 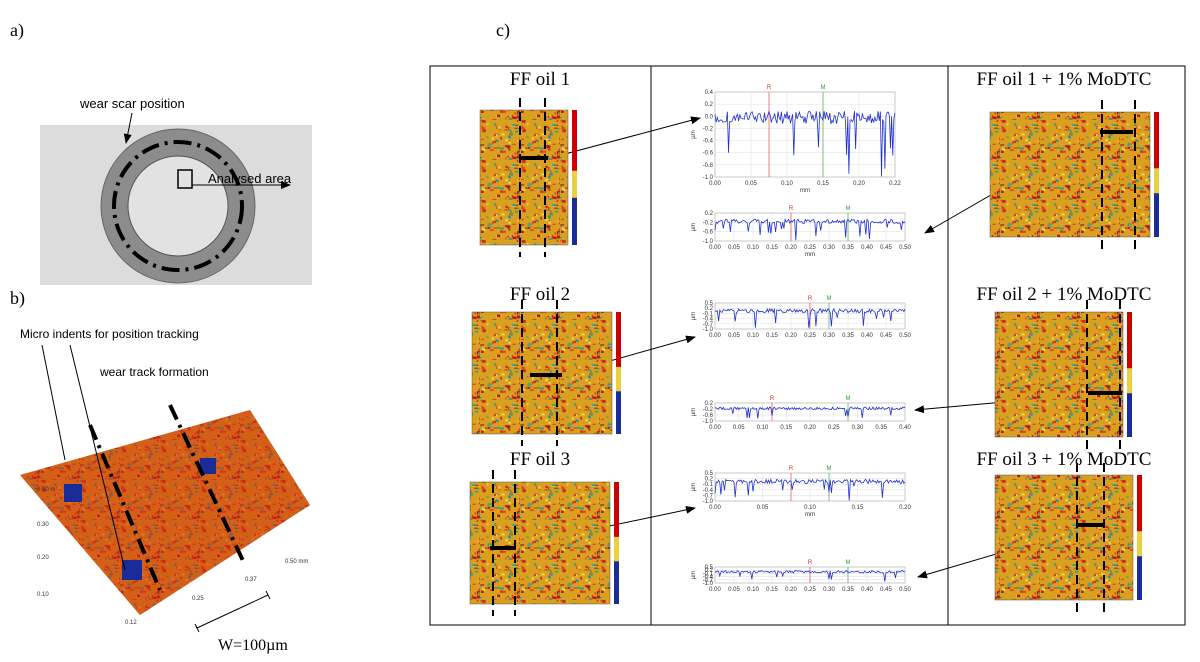 What do you see at coordinates (895, 184) in the screenshot?
I see `x-tick-label: 0.22` at bounding box center [895, 184].